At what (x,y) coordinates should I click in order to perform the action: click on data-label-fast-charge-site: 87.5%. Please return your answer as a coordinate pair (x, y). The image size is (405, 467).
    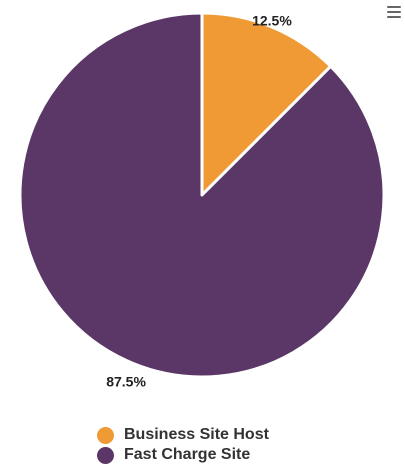
    Looking at the image, I should click on (126, 382).